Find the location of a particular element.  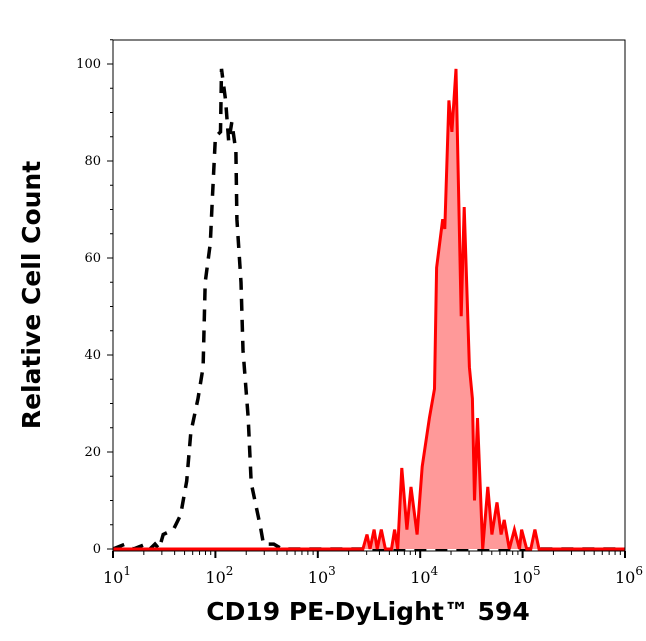

x-tick-label: 10¹ is located at coordinates (117, 575).